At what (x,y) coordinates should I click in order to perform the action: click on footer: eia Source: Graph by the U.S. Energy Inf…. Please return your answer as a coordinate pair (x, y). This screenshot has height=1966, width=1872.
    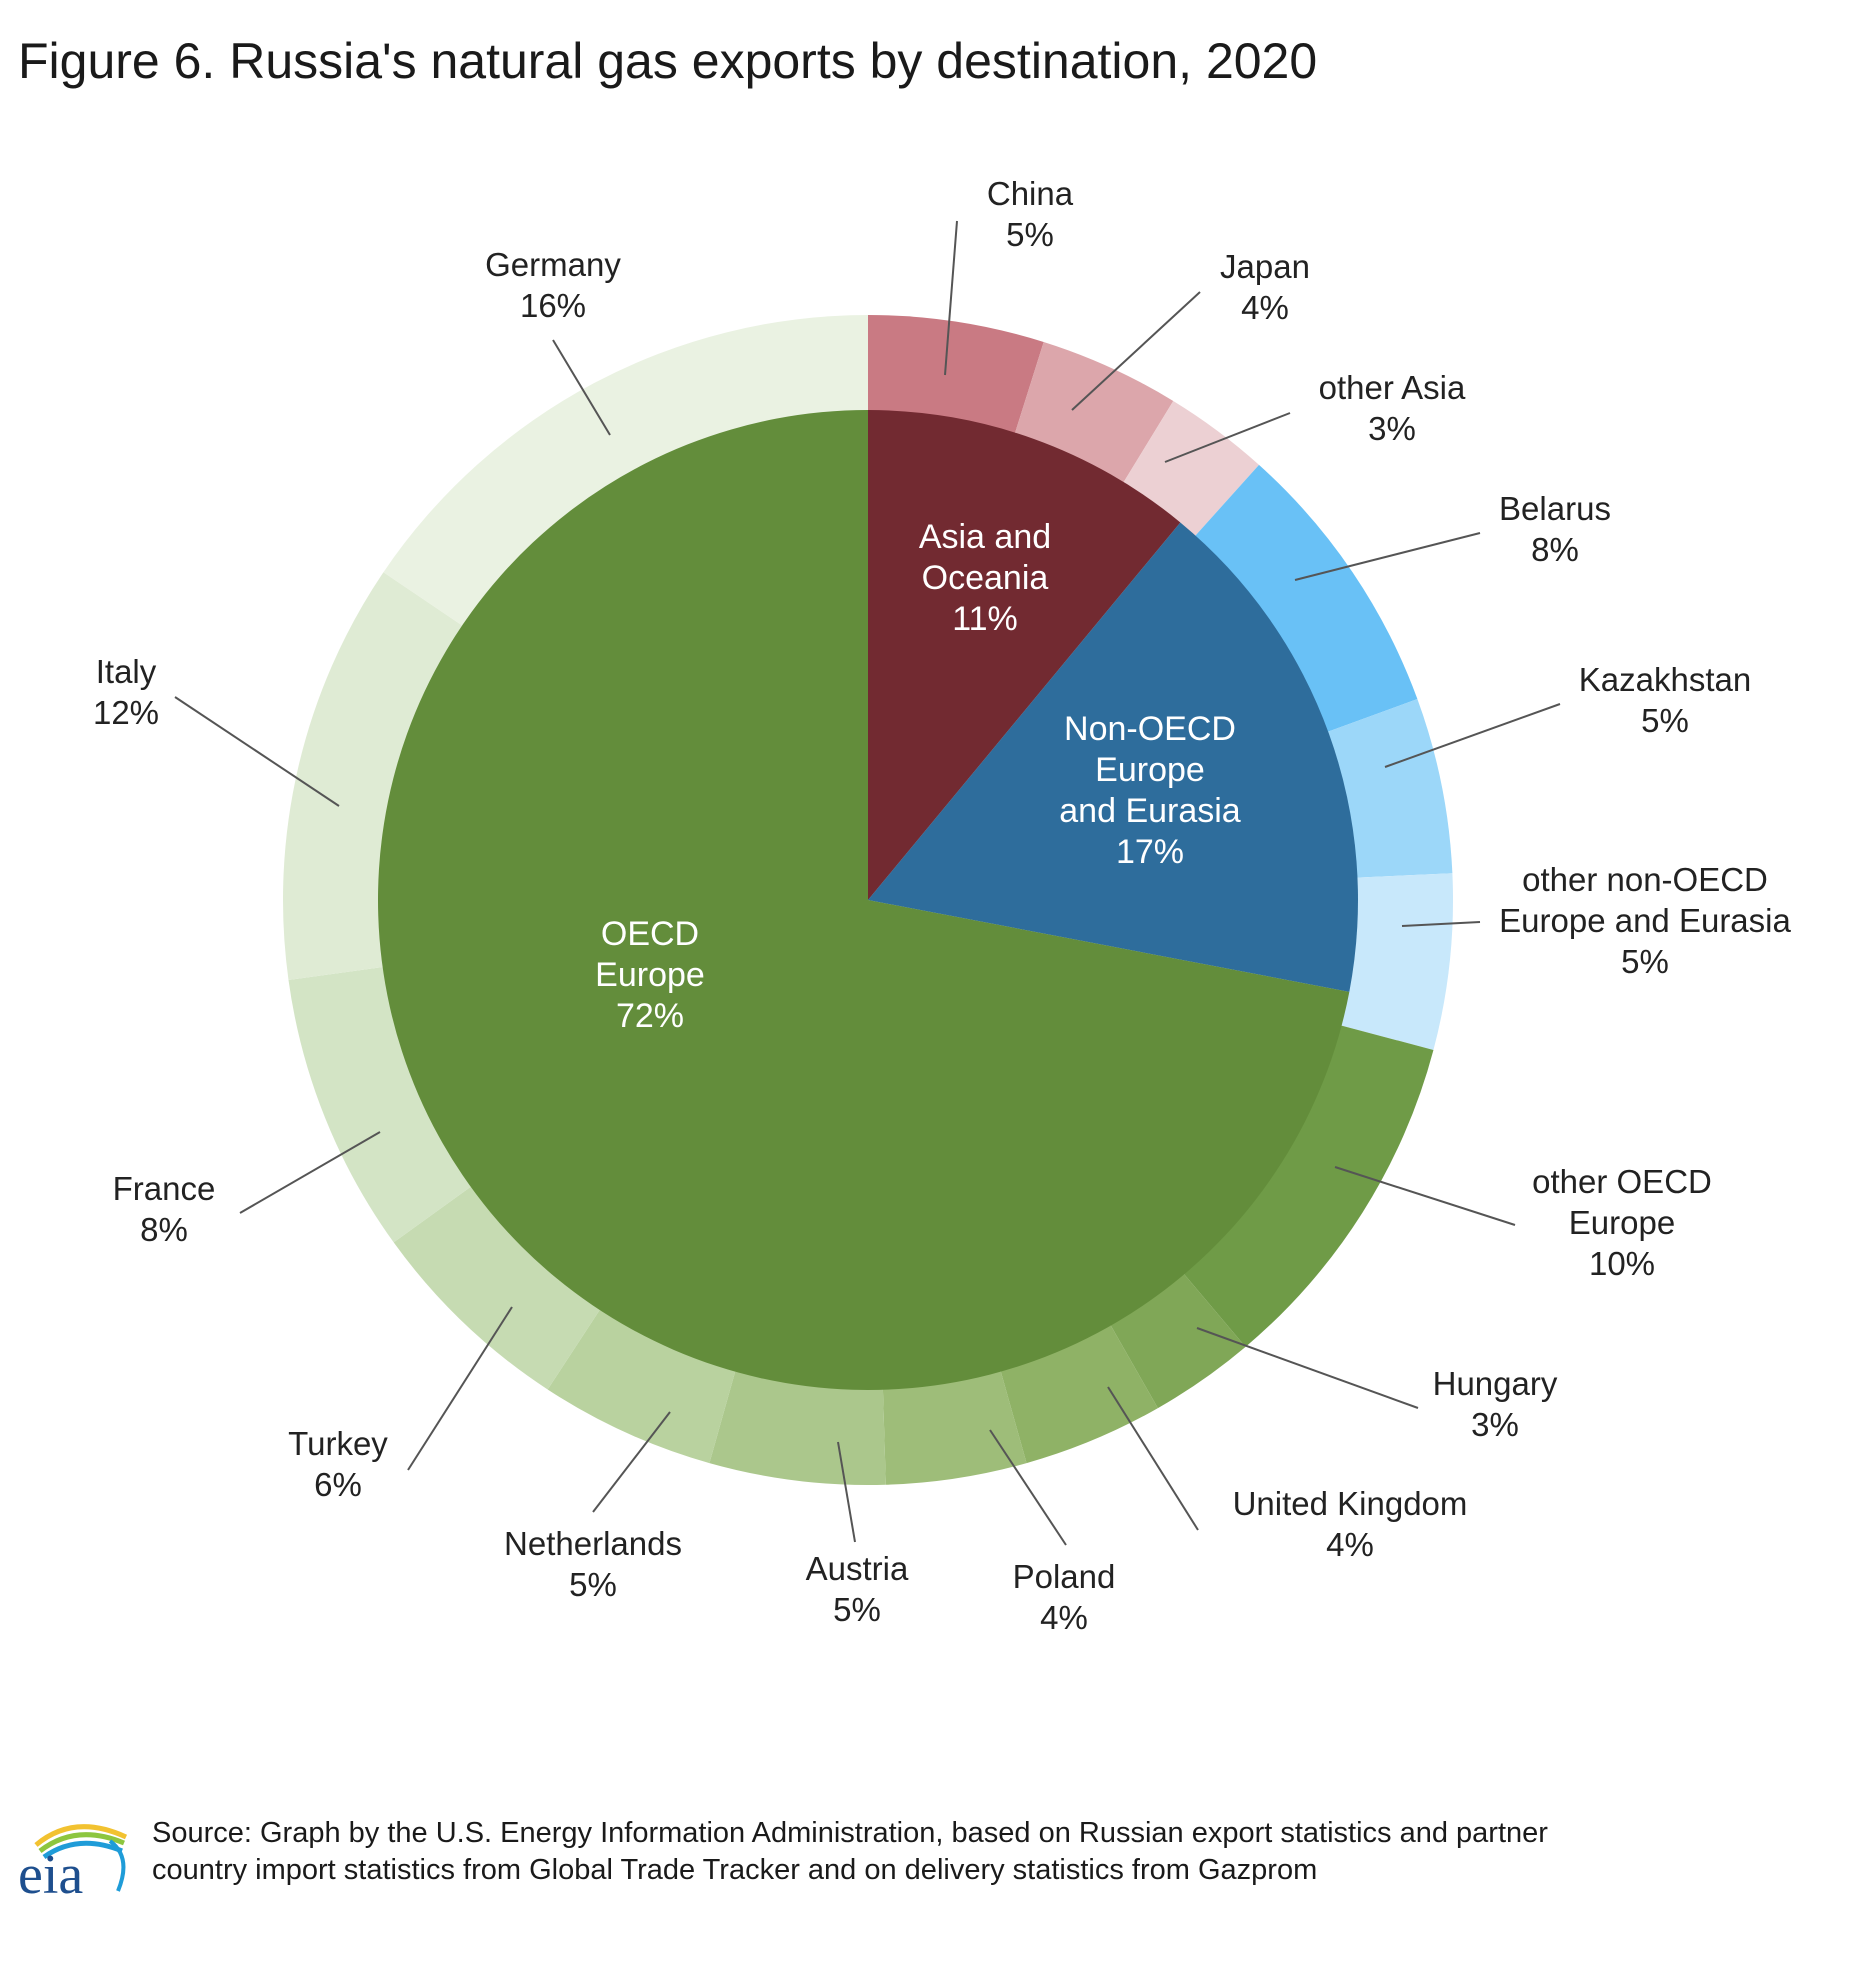
    Looking at the image, I should click on (934, 1850).